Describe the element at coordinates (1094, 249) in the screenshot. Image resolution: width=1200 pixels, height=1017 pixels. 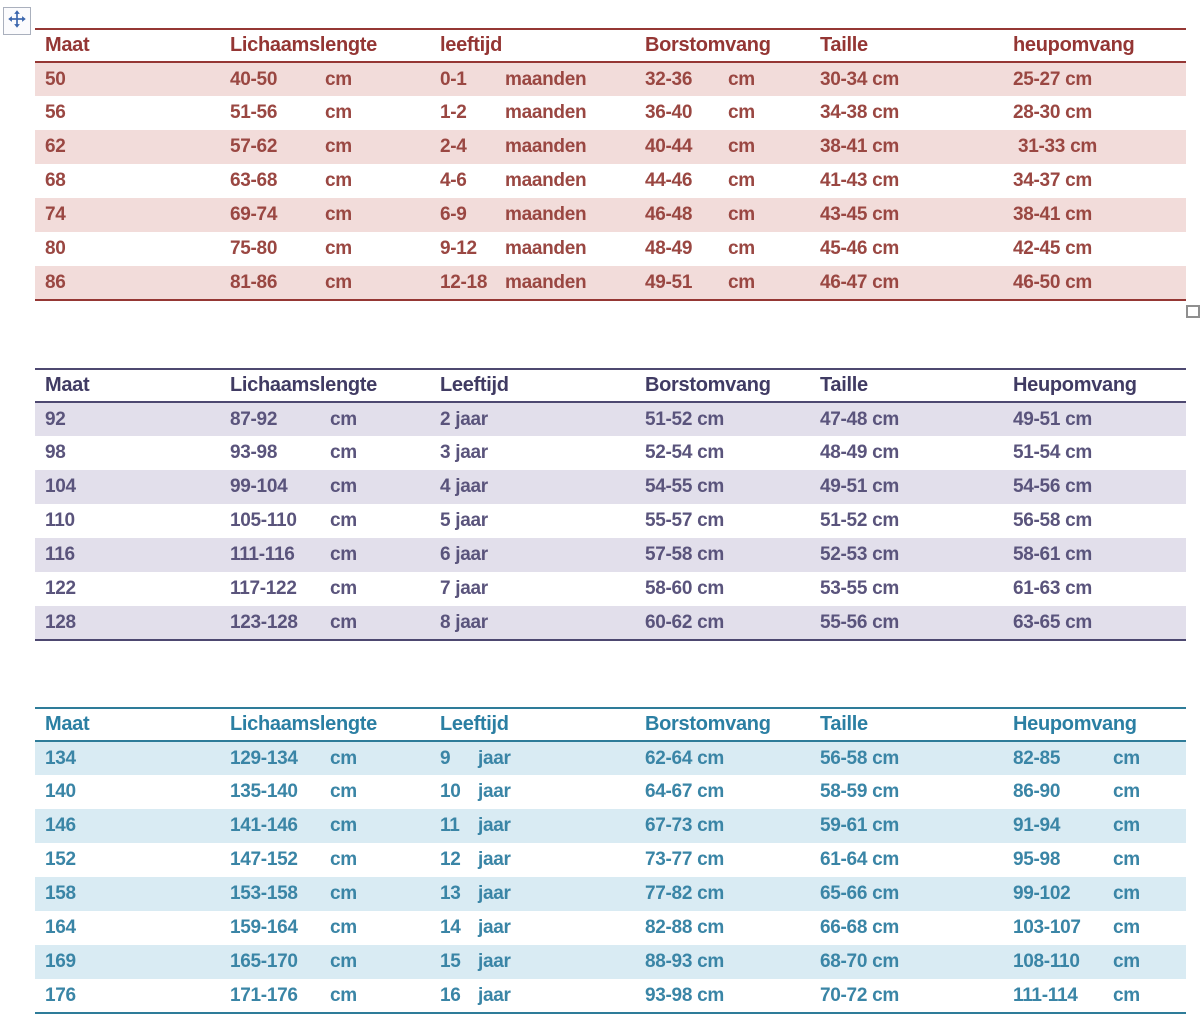
I see `measure-cell: 42-45 cm` at that location.